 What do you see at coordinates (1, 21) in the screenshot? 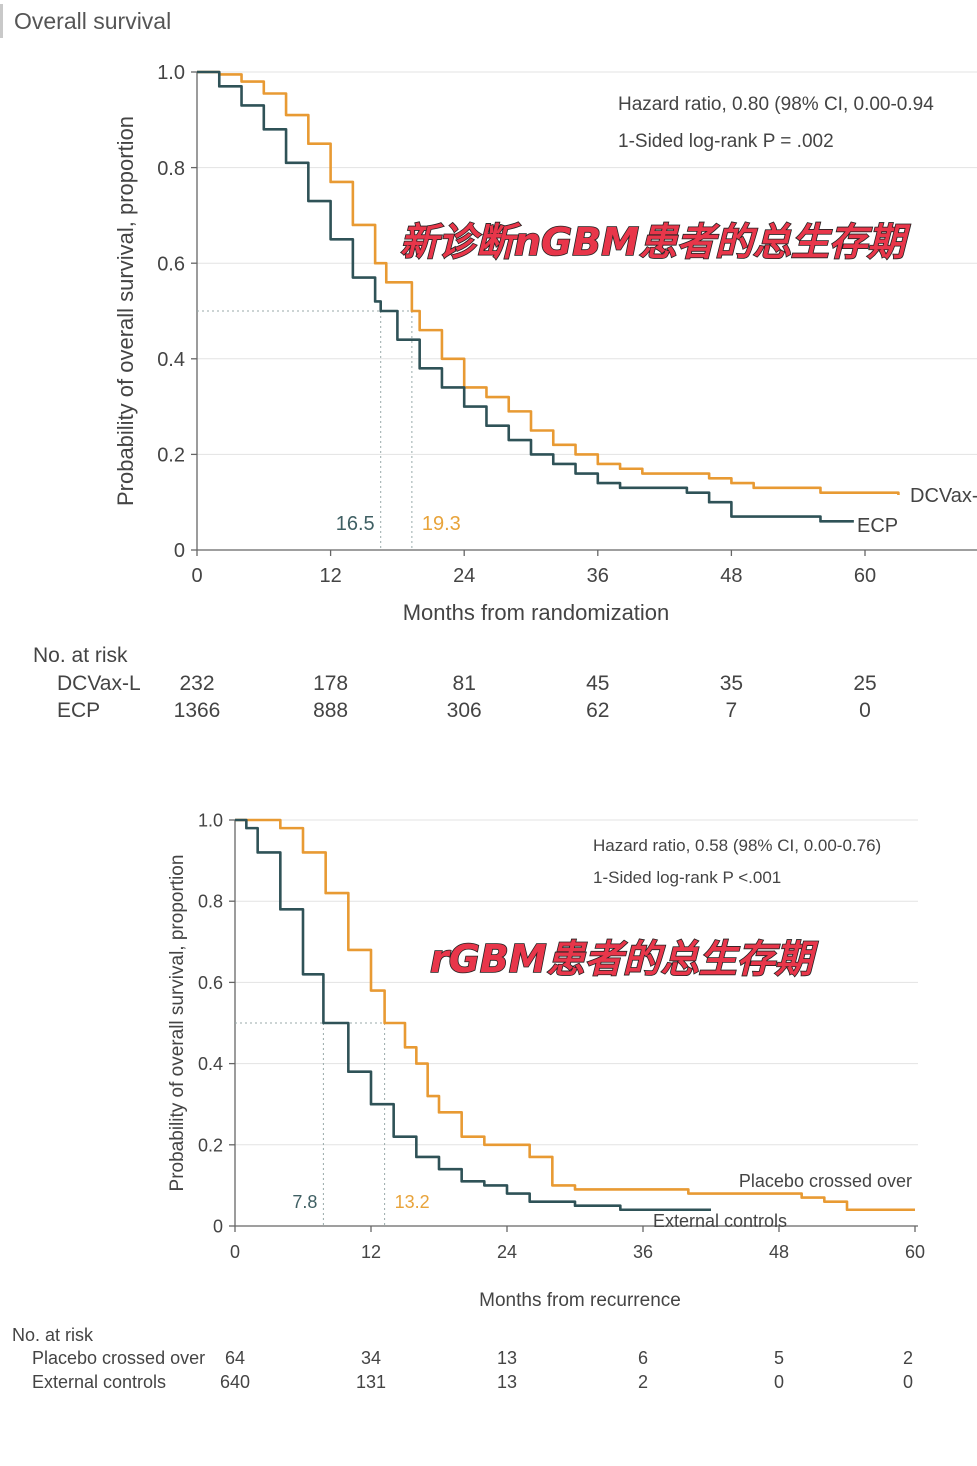
I see `header-marker` at bounding box center [1, 21].